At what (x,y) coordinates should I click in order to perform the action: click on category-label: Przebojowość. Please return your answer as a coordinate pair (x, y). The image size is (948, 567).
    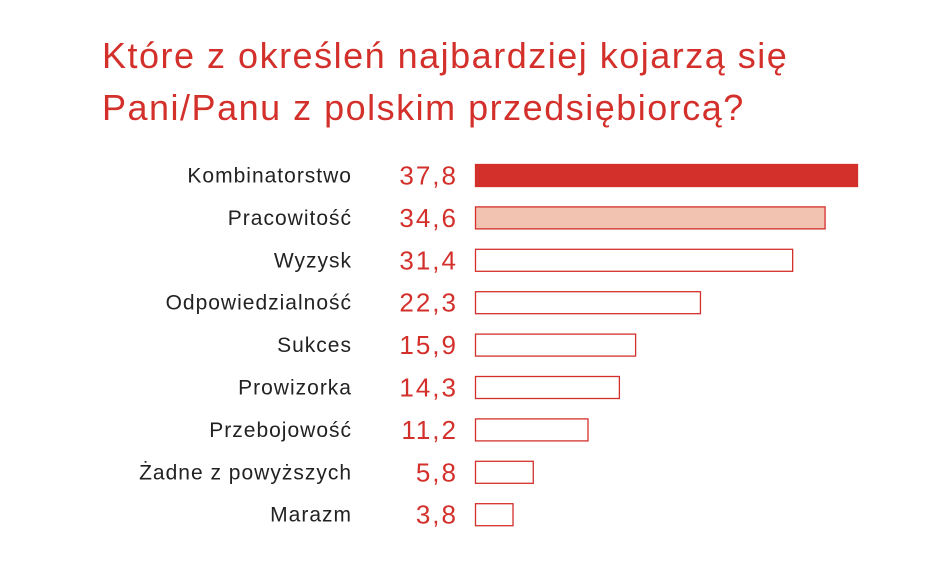
    Looking at the image, I should click on (280, 430).